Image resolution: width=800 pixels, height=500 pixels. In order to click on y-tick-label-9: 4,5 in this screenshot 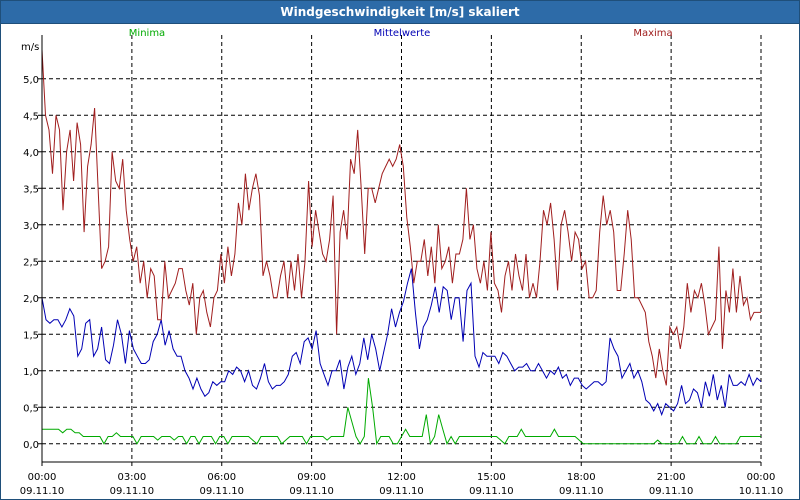, I will do `click(31, 116)`.